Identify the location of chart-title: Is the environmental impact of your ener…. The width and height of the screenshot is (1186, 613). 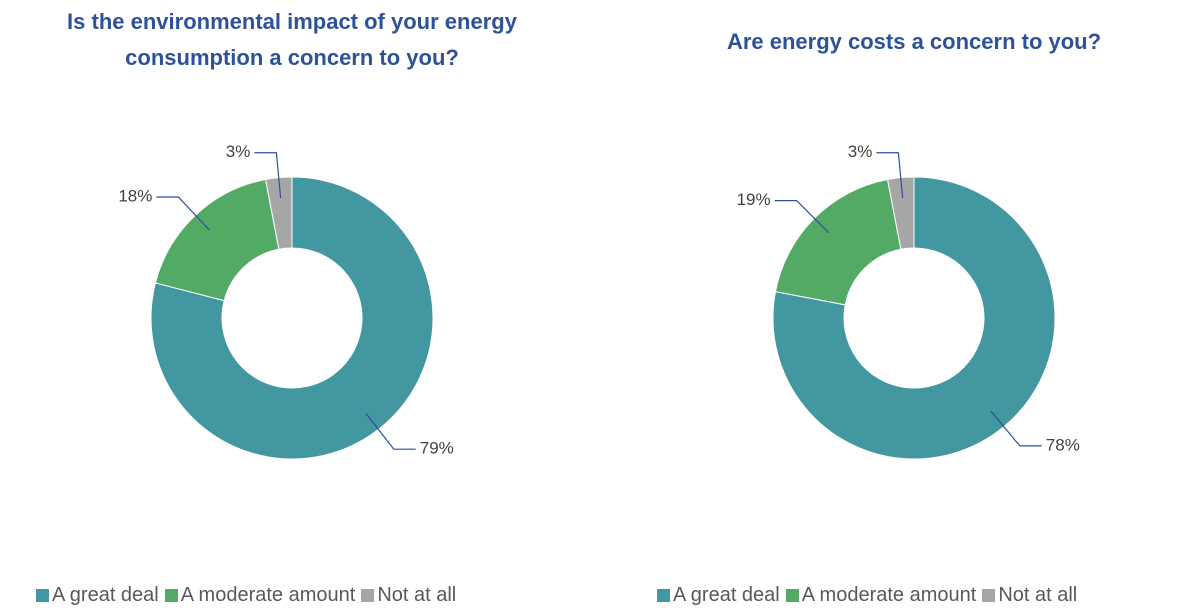
(292, 39).